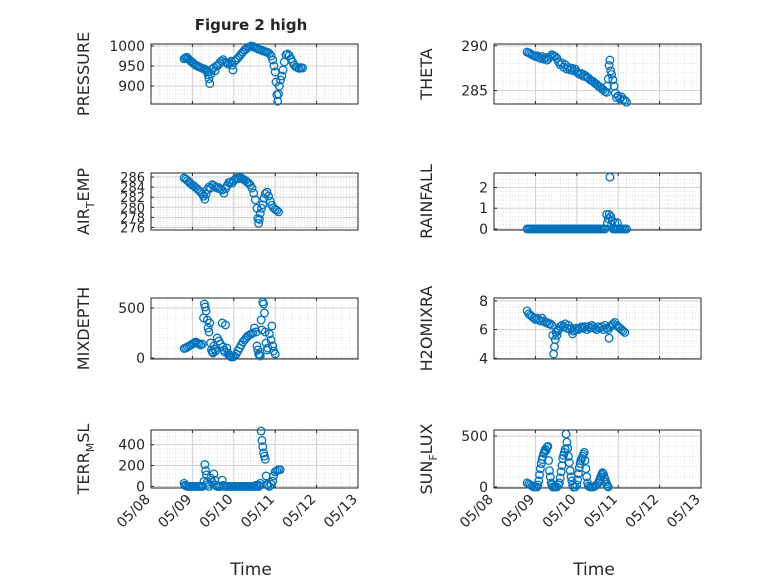  I want to click on y-tick-label: 950, so click(131, 67).